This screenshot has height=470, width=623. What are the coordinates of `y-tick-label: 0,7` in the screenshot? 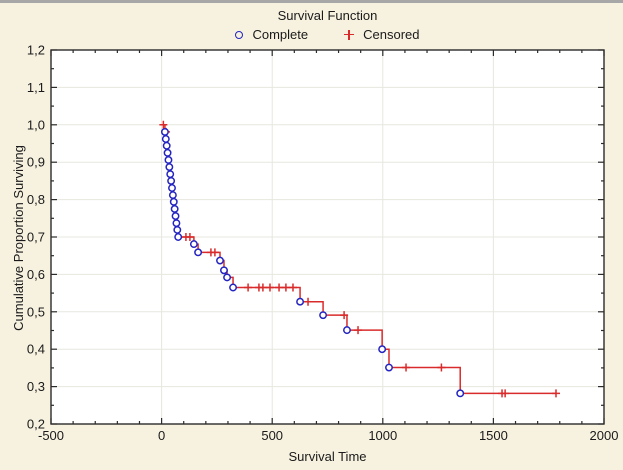 It's located at (36, 237).